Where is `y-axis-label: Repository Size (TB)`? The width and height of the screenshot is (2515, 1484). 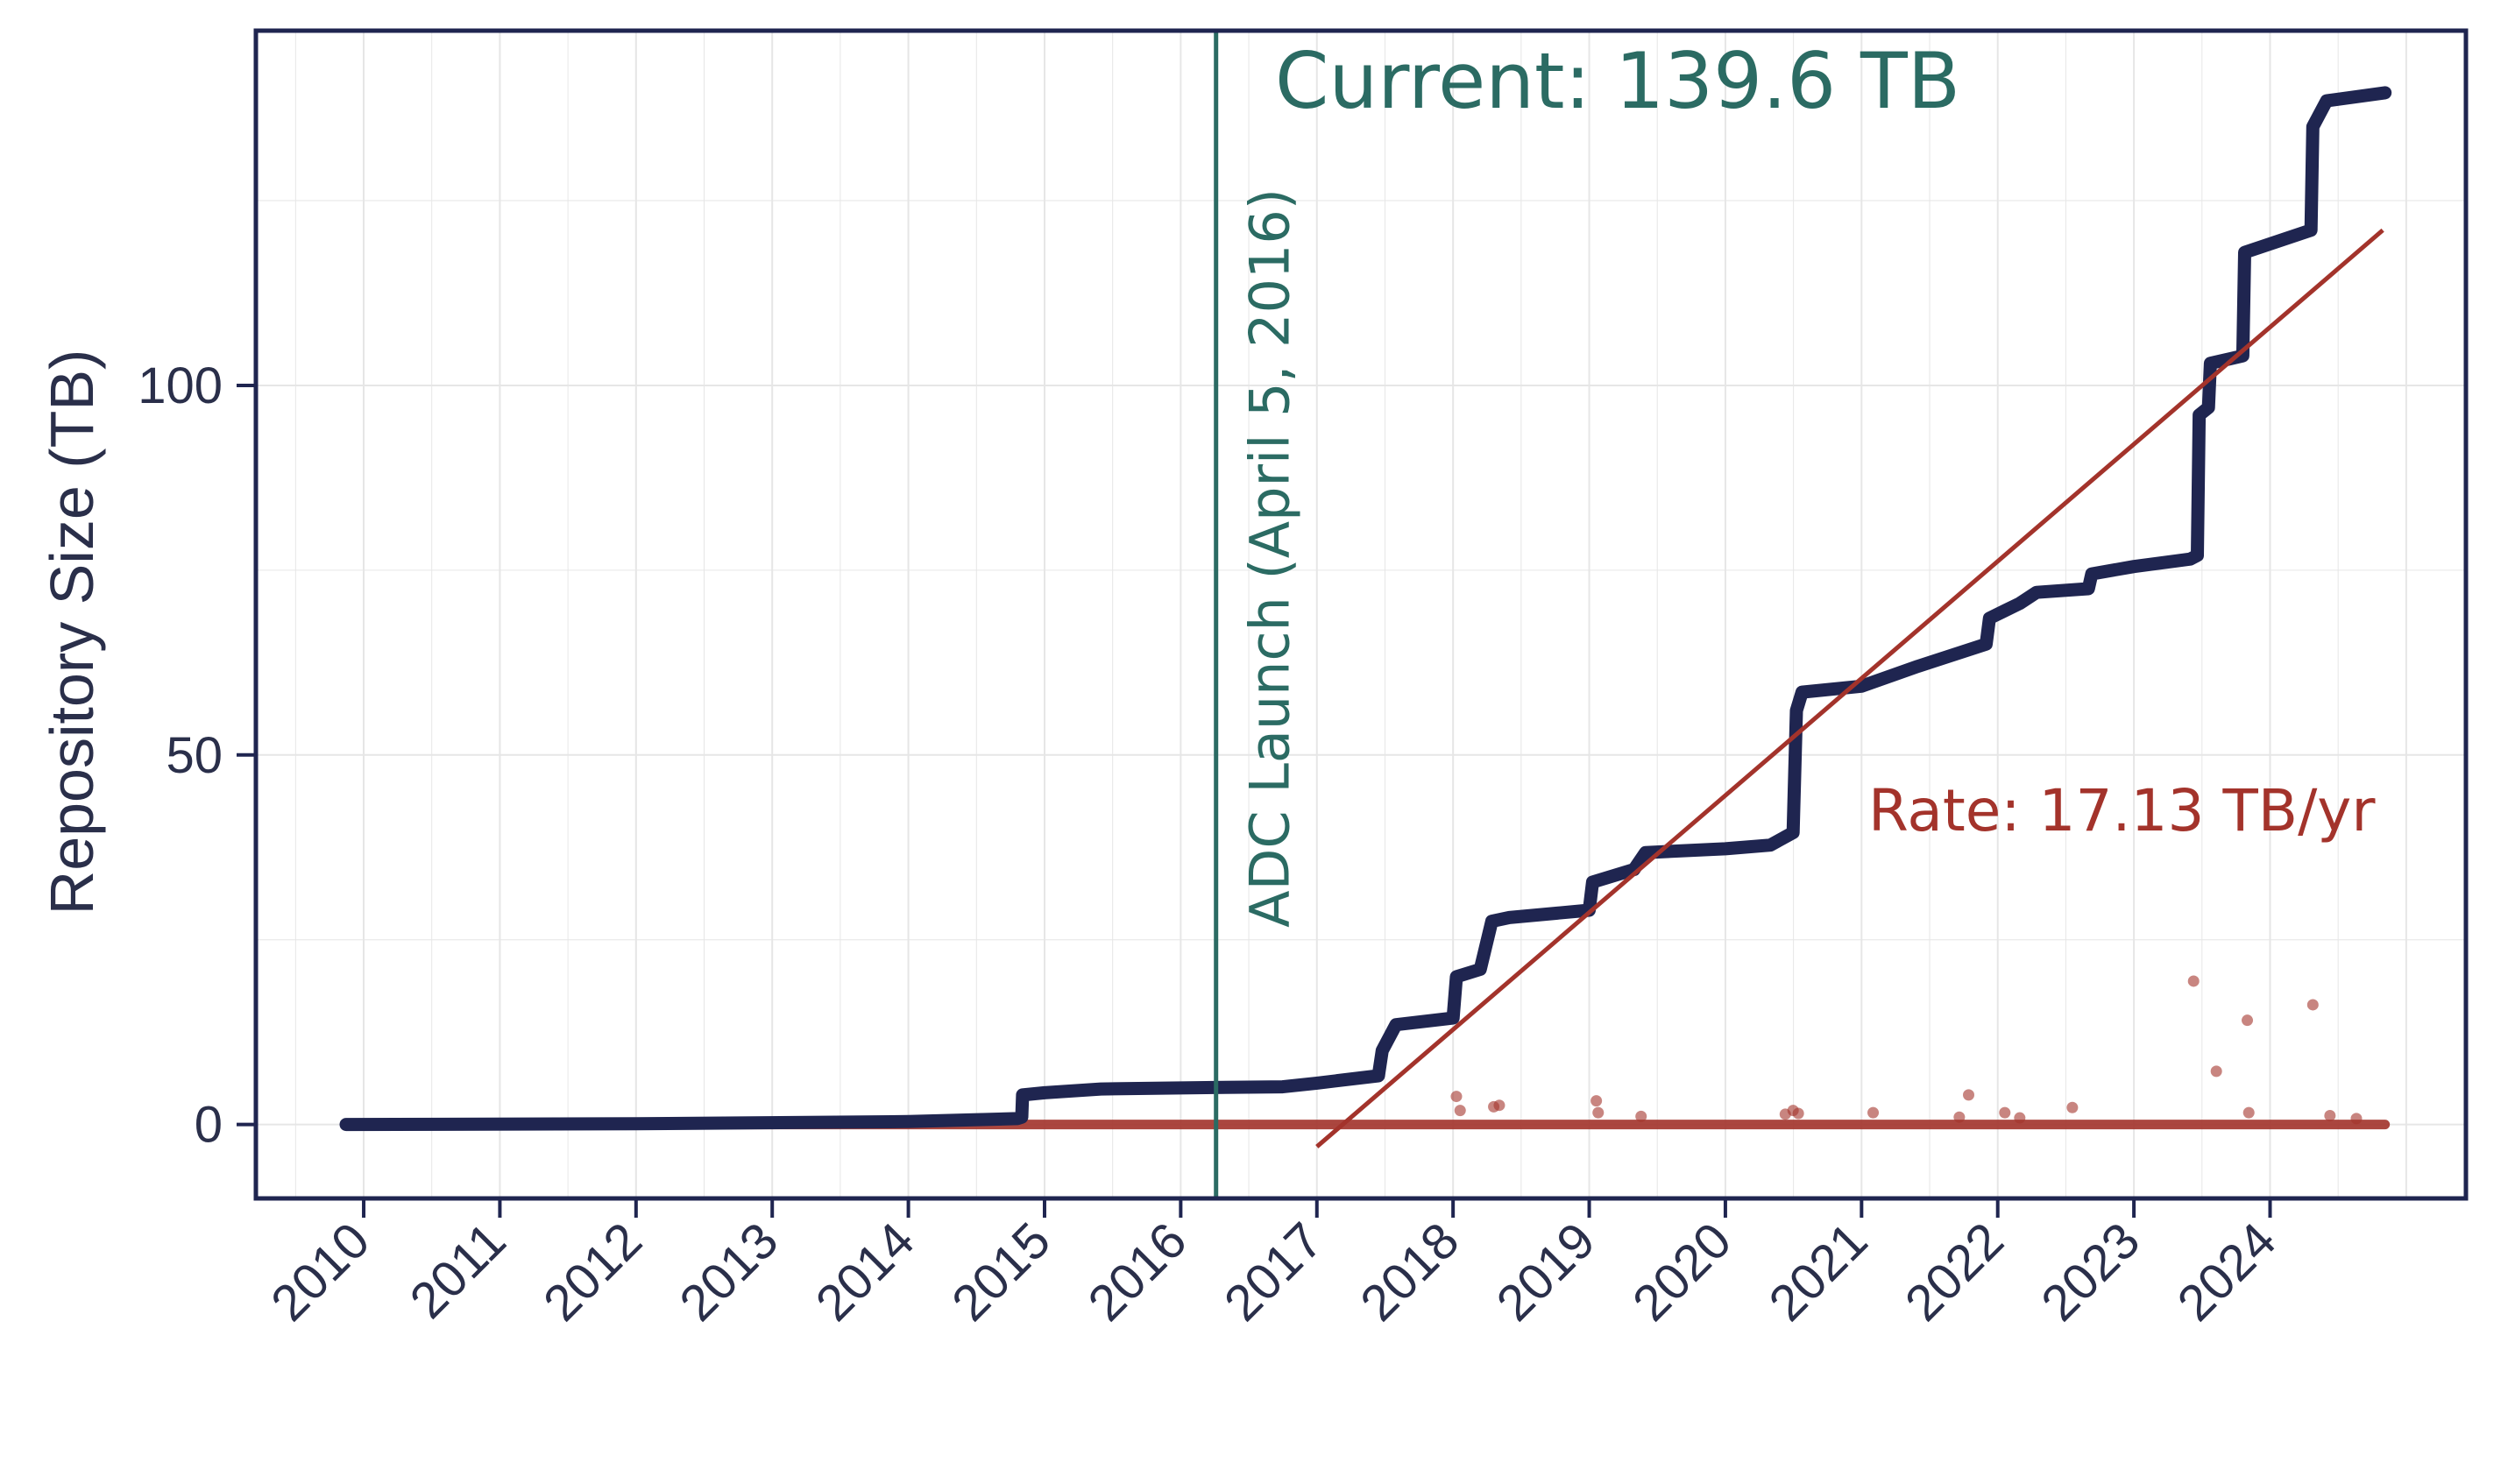 y-axis-label: Repository Size (TB) is located at coordinates (72, 632).